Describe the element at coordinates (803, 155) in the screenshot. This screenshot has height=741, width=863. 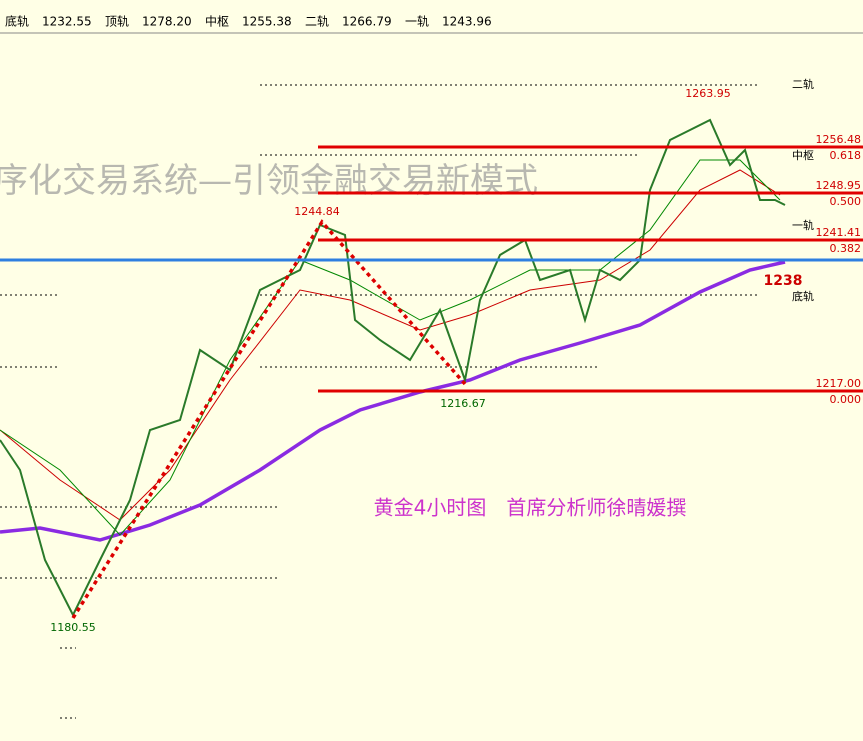
I see `rail-label: 中枢` at that location.